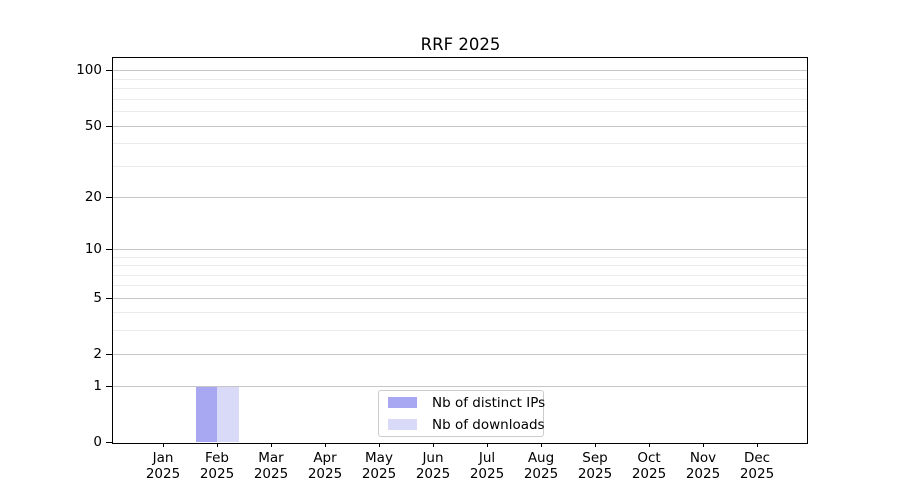  I want to click on x-tick-label-month: Sep, so click(595, 458).